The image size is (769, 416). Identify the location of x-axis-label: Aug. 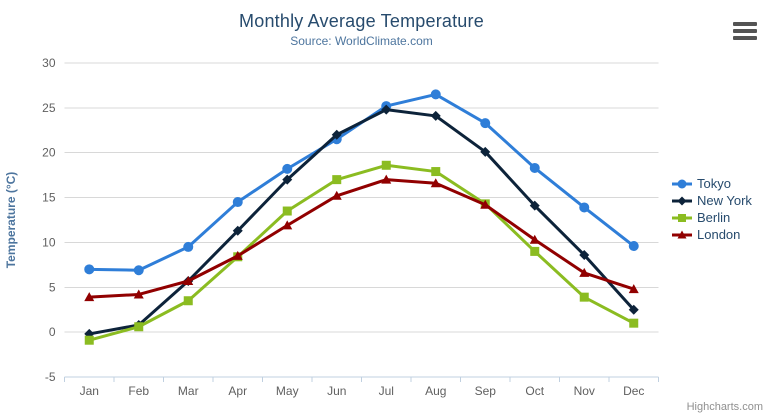
(435, 391).